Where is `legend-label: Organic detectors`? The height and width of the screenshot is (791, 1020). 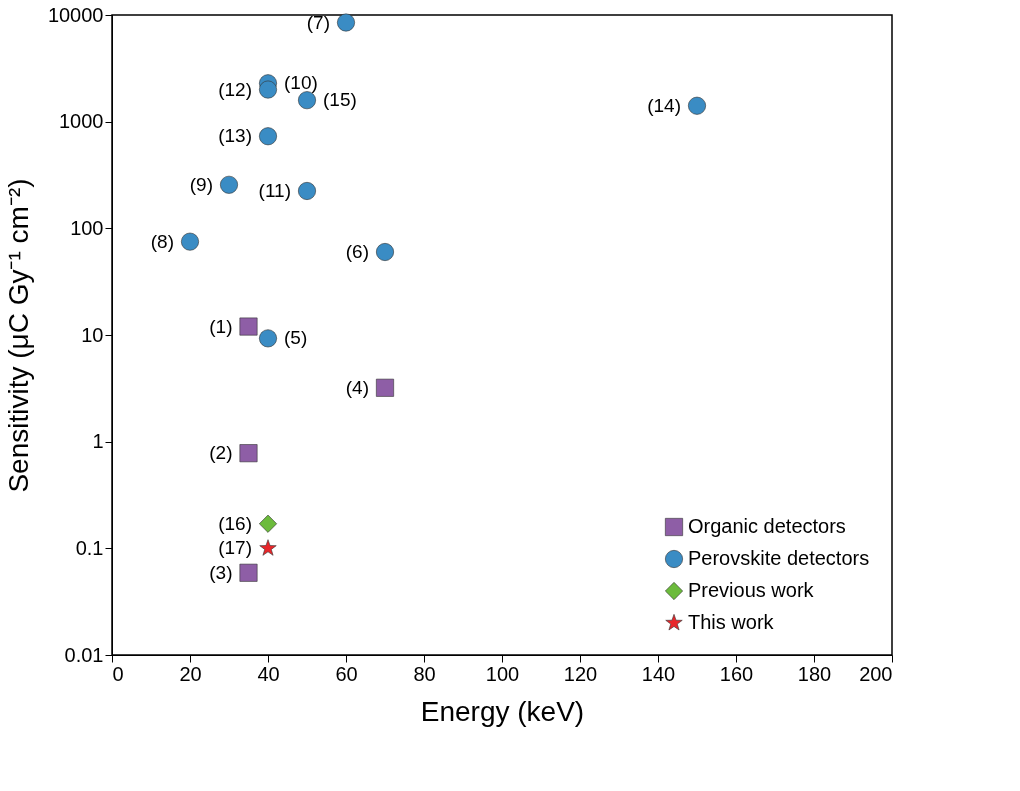
legend-label: Organic detectors is located at coordinates (767, 526).